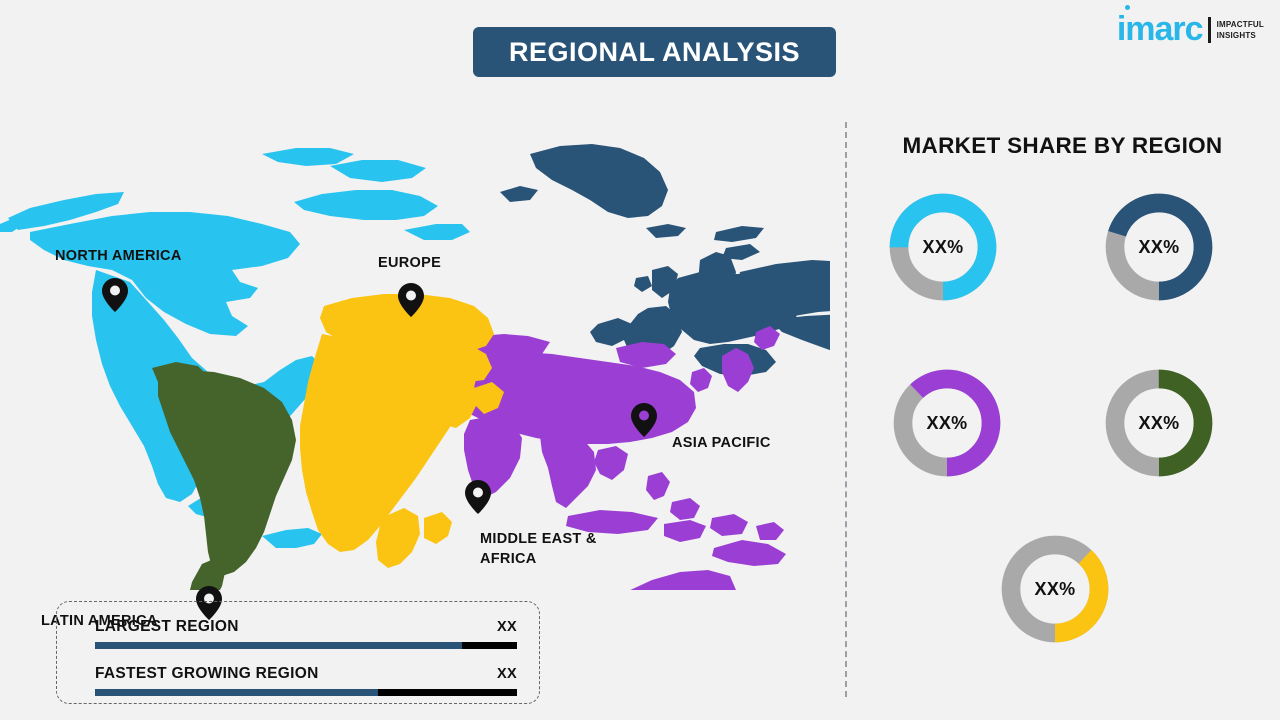 This screenshot has height=720, width=1280. Describe the element at coordinates (665, 260) in the screenshot. I see `map-region-europe` at that location.